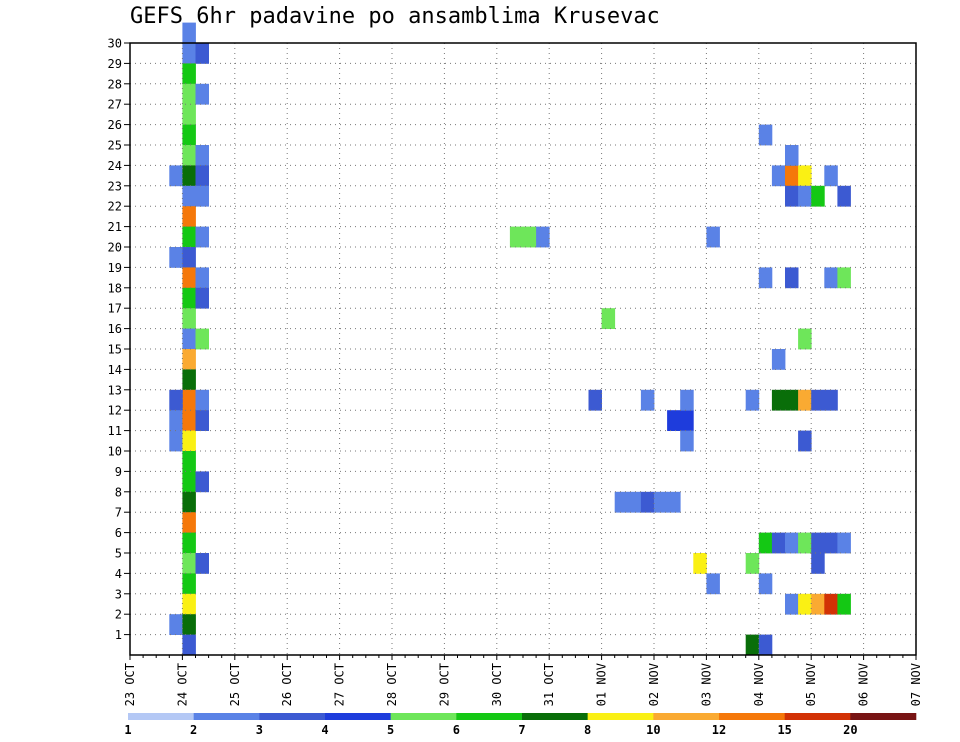  Describe the element at coordinates (115, 411) in the screenshot. I see `y-tick-label: 12` at that location.